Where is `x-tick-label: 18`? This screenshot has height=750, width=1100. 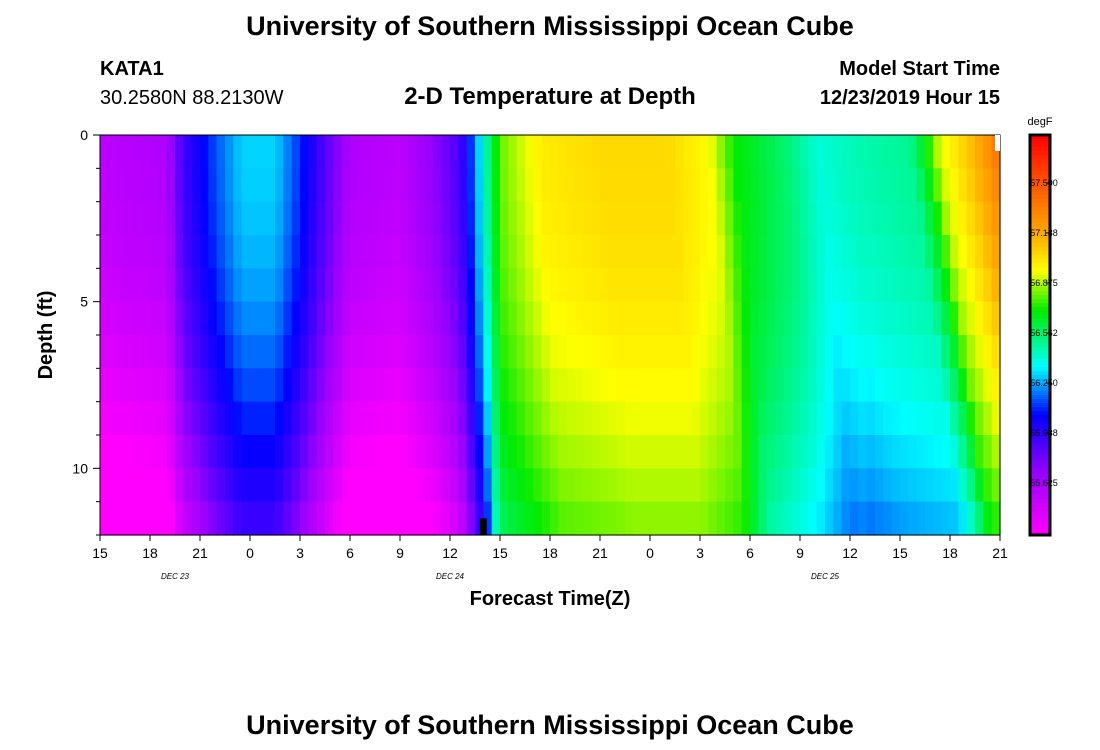 x-tick-label: 18 is located at coordinates (550, 553).